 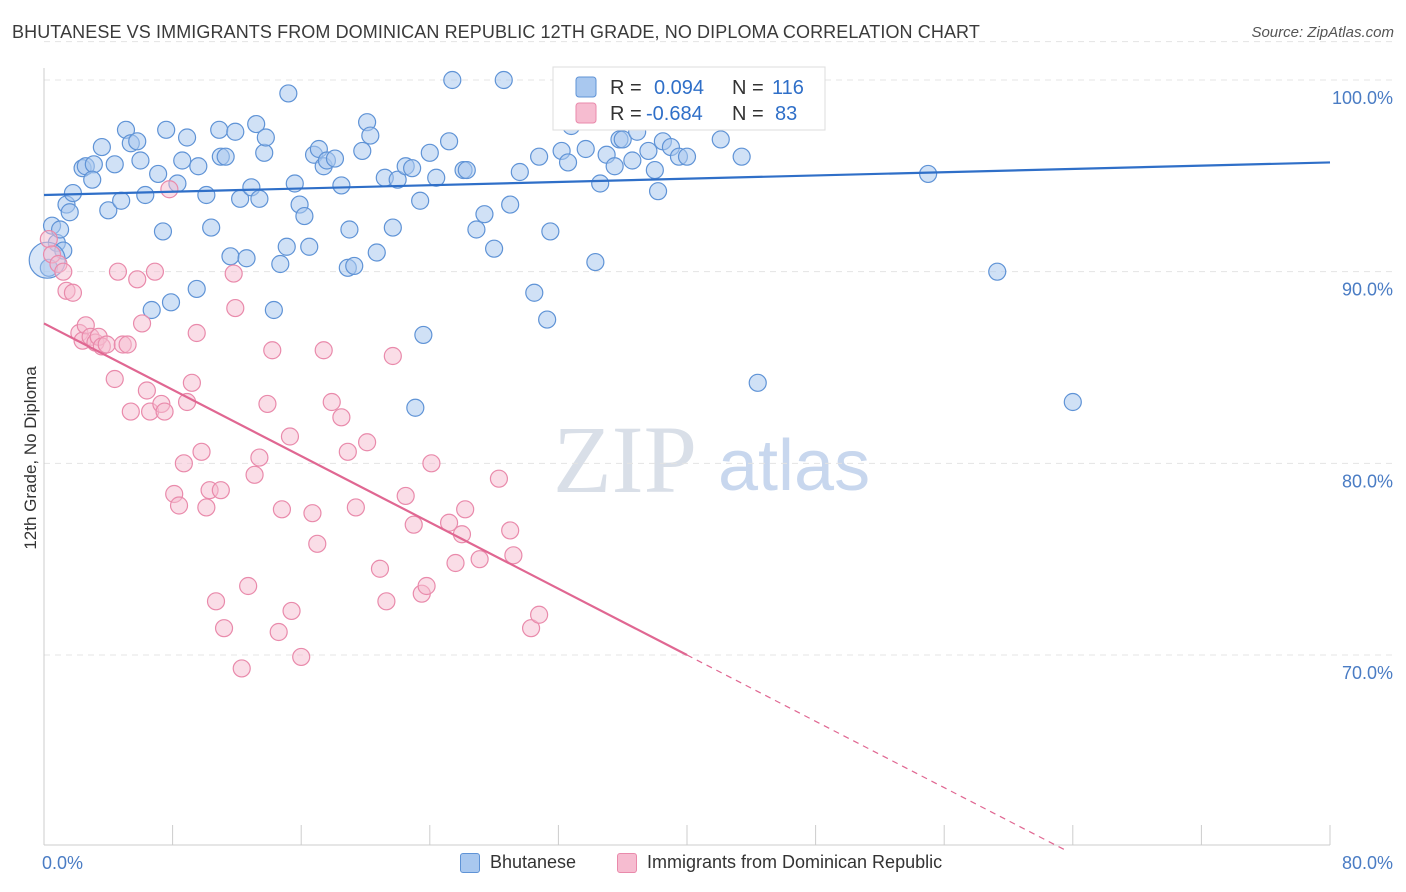 I want to click on watermark-atlas: atlas, so click(x=794, y=466).